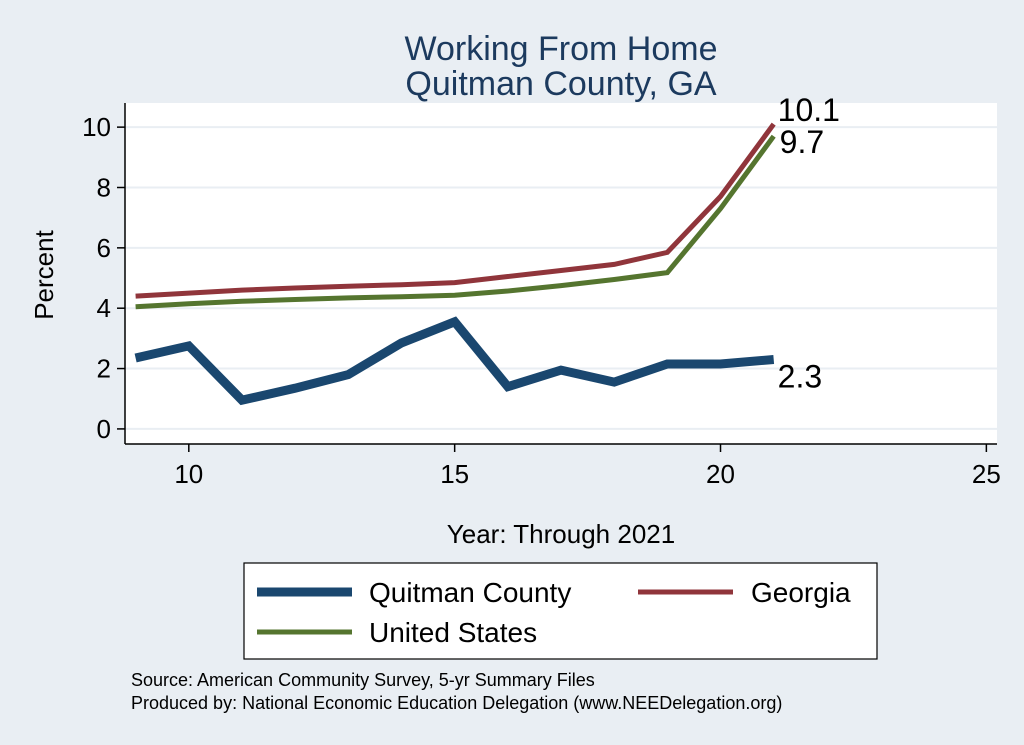  What do you see at coordinates (104, 308) in the screenshot?
I see `y-tick-label: 4` at bounding box center [104, 308].